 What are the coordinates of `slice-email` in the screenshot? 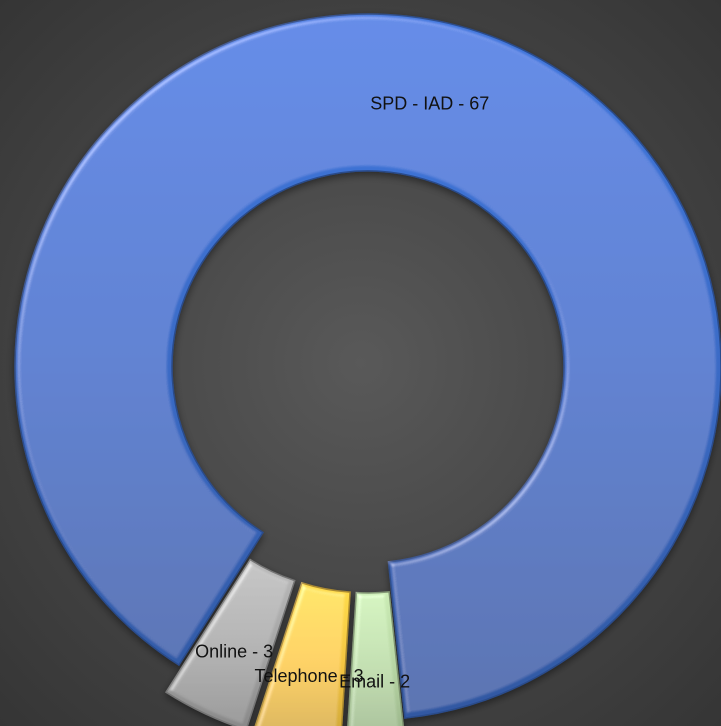 It's located at (375, 658).